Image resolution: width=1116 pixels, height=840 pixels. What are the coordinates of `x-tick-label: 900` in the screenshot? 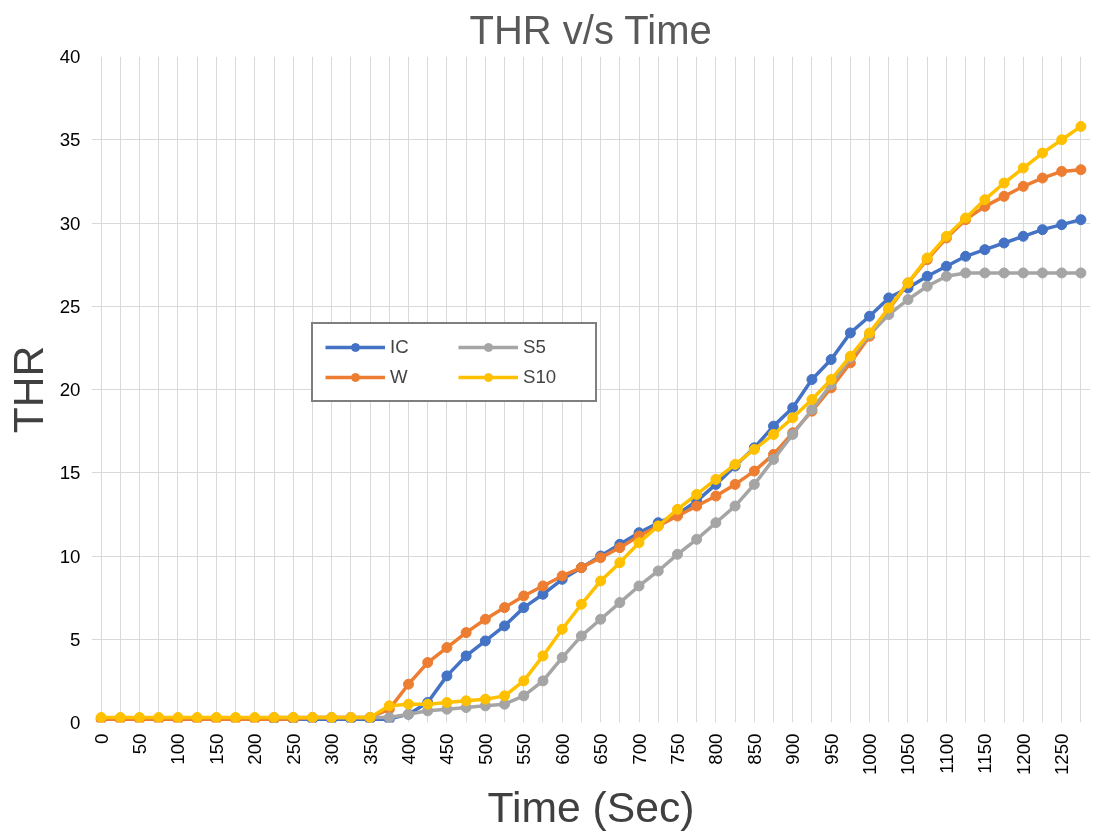 It's located at (793, 749).